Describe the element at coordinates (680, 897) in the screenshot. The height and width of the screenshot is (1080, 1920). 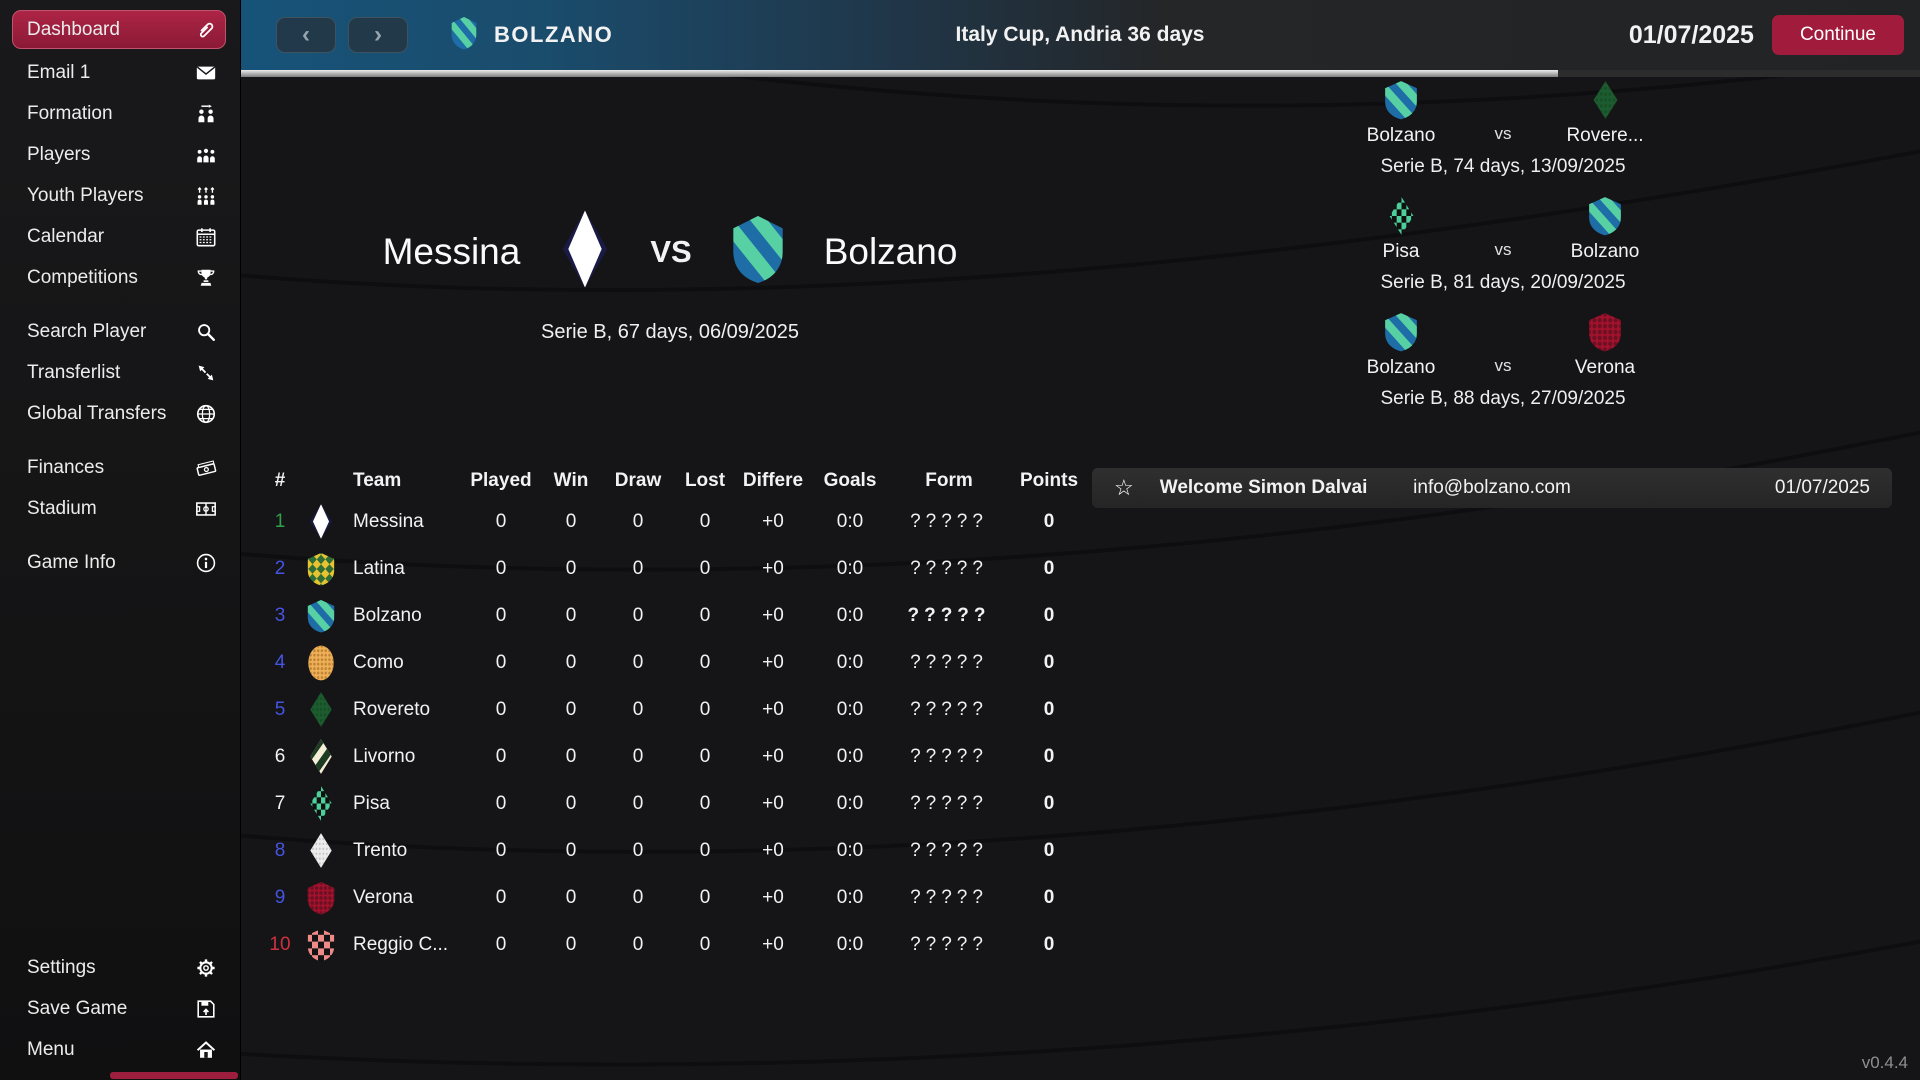
I see `table-row-verona: 9 Verona 0 0 0 0 +0 0:0????? 0` at that location.